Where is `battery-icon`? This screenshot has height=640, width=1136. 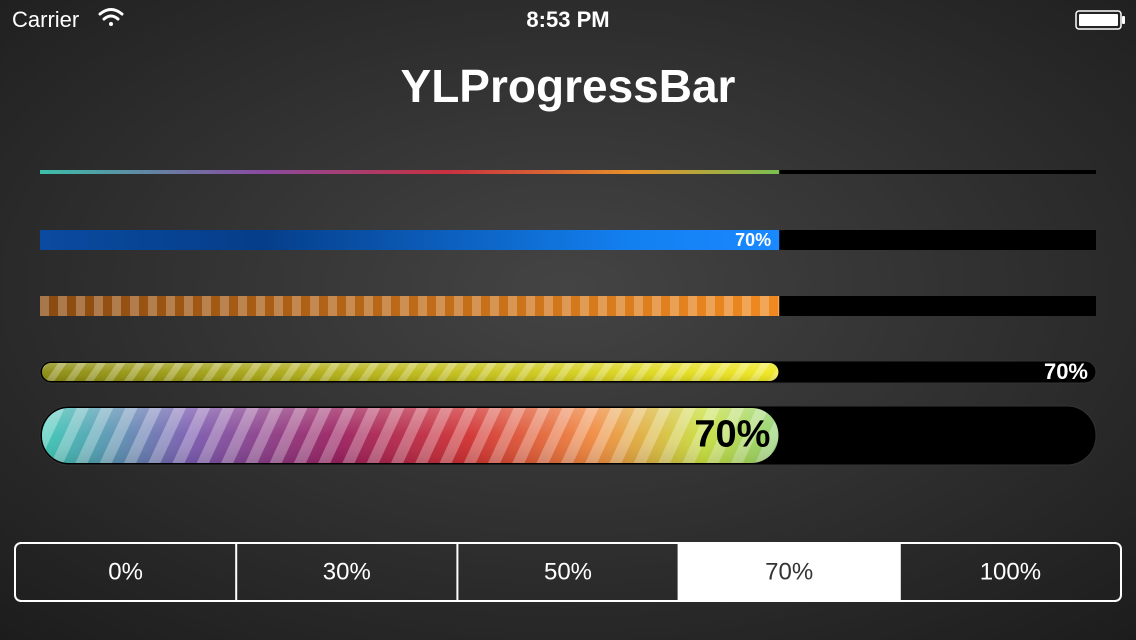
battery-icon is located at coordinates (1100, 20).